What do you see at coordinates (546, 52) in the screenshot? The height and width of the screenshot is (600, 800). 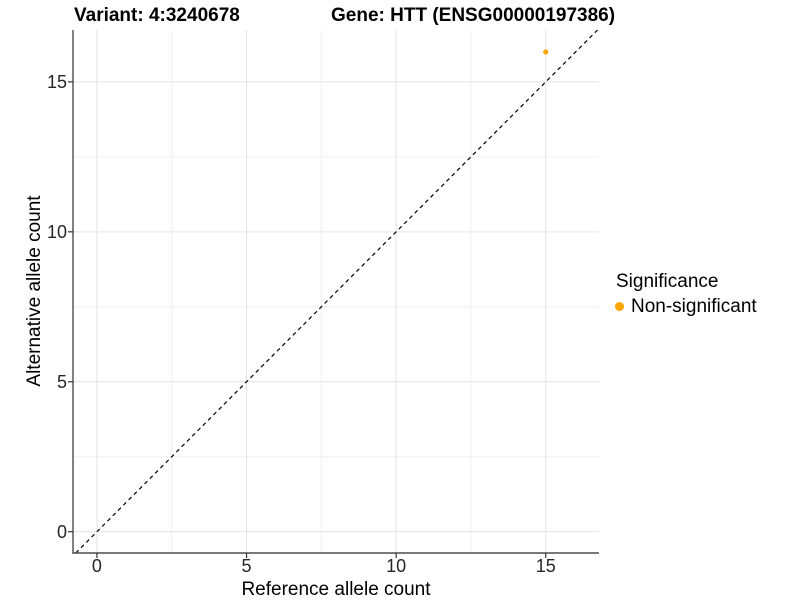 I see `data-point` at bounding box center [546, 52].